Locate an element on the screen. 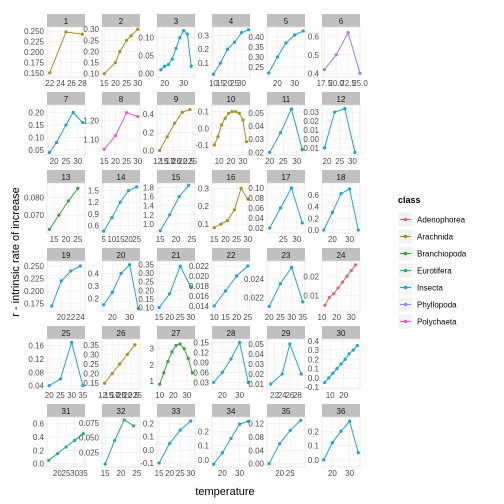  y-tick-label: 0.01 is located at coordinates (311, 296).